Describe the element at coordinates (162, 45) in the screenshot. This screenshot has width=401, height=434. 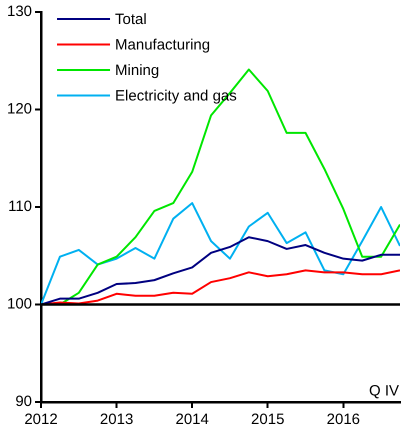
I see `legend-label: Manufacturing` at that location.